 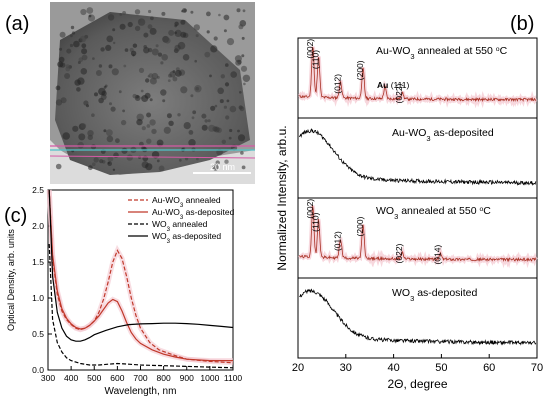 What do you see at coordinates (338, 84) in the screenshot?
I see `peak-label: (012)` at bounding box center [338, 84].